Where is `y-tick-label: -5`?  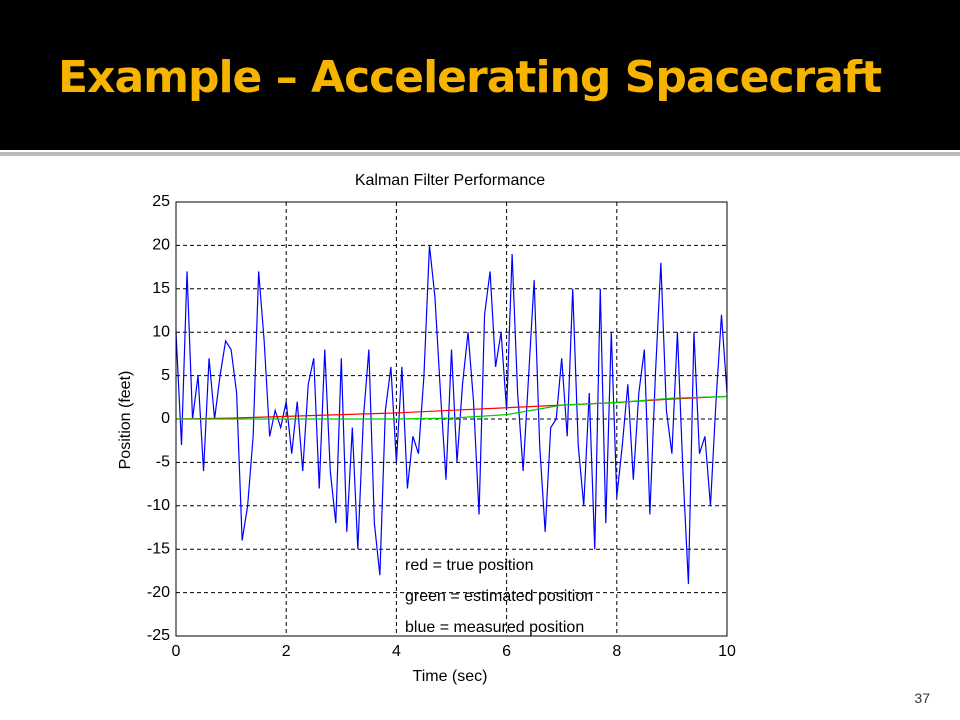
y-tick-label: -5 is located at coordinates (163, 462).